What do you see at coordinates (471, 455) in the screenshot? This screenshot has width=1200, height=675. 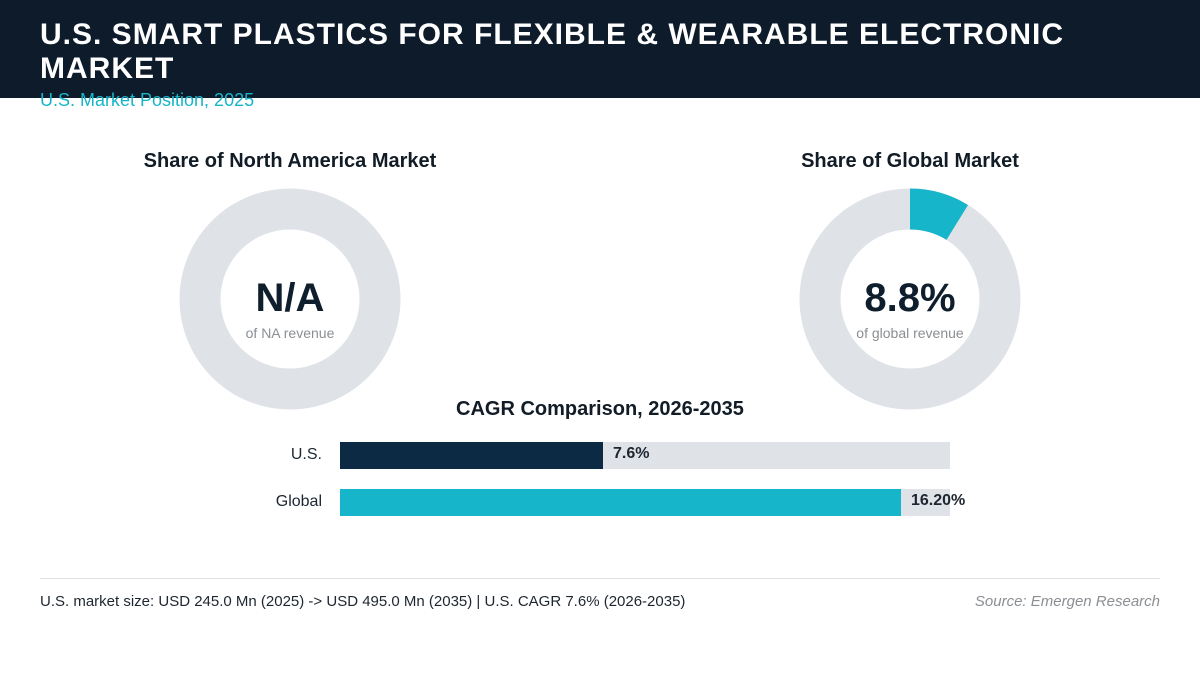 I see `bar-us` at bounding box center [471, 455].